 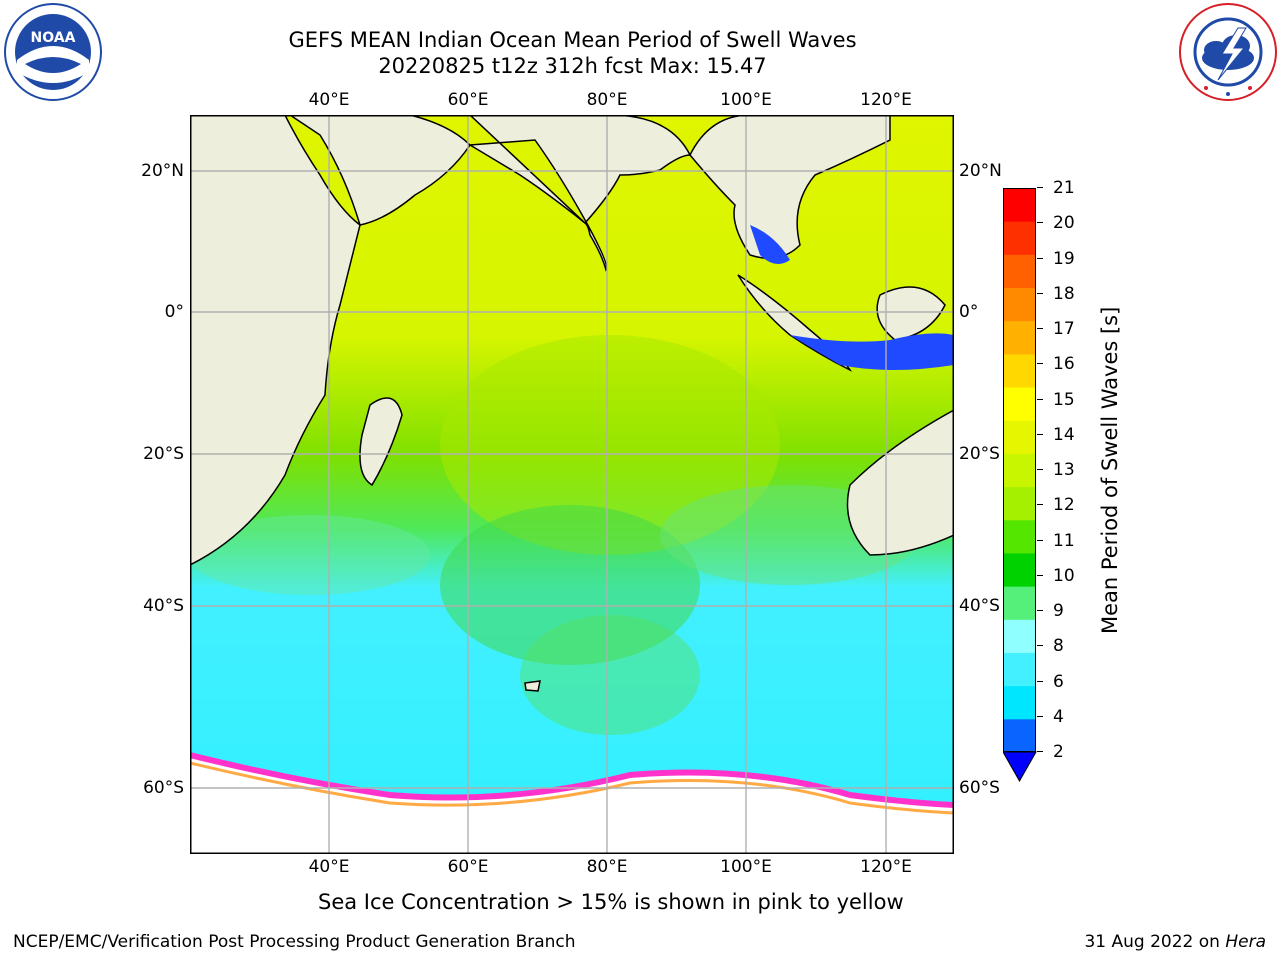 I want to click on colorbar-tick-label: 21, so click(x=1064, y=188).